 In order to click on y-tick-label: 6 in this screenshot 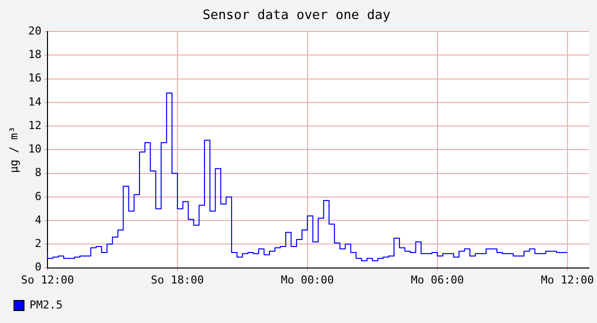, I will do `click(38, 196)`.